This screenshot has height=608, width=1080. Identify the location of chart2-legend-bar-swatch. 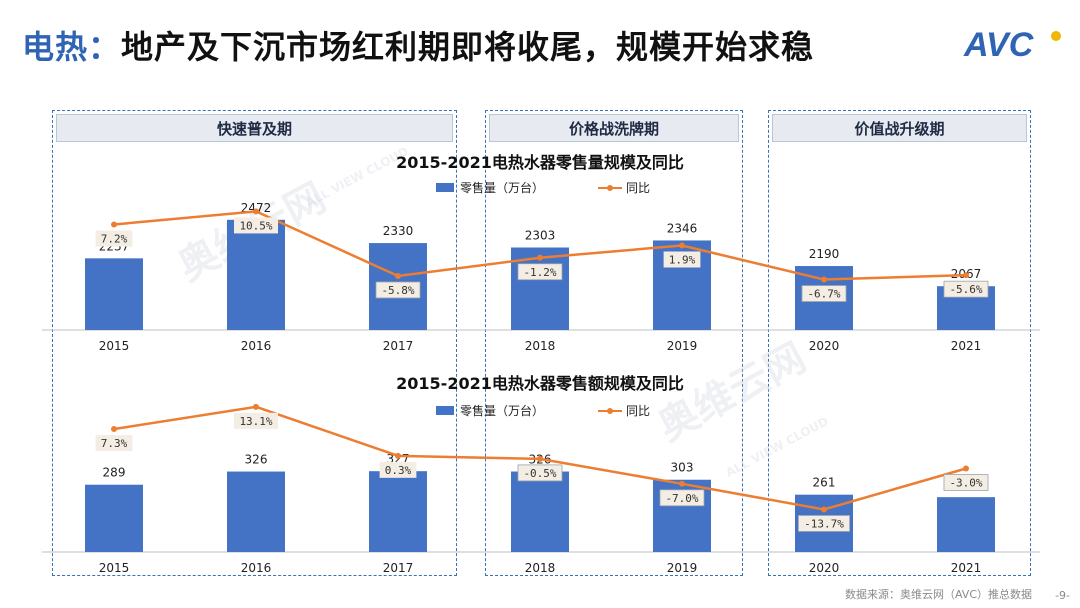
(445, 410).